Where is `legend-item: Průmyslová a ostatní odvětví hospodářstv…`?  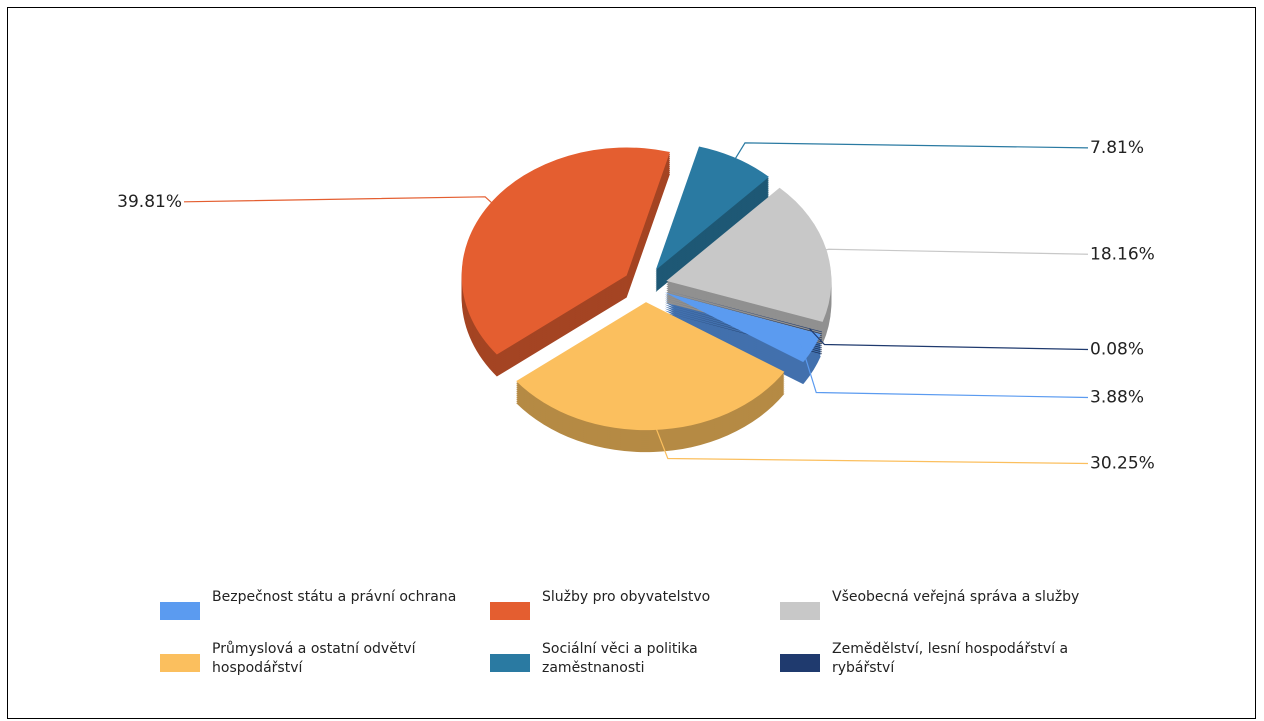 legend-item: Průmyslová a ostatní odvětví hospodářstv… is located at coordinates (325, 666).